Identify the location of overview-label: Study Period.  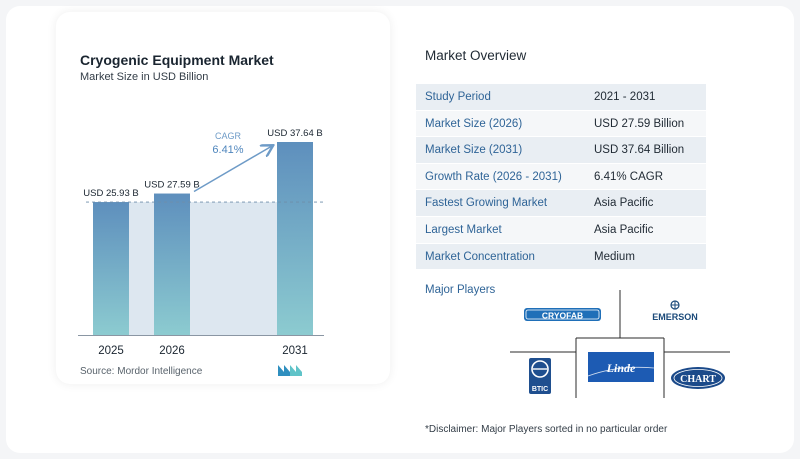
(458, 97).